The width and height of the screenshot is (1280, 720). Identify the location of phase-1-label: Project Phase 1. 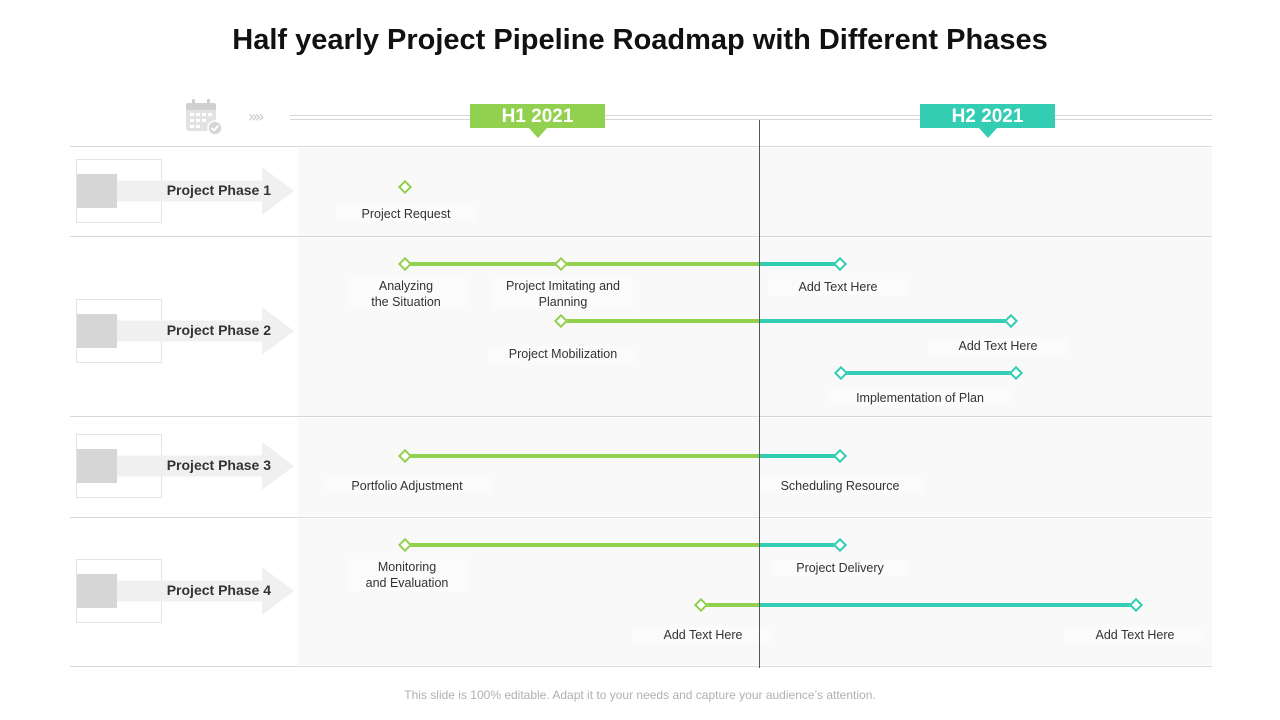
(186, 192).